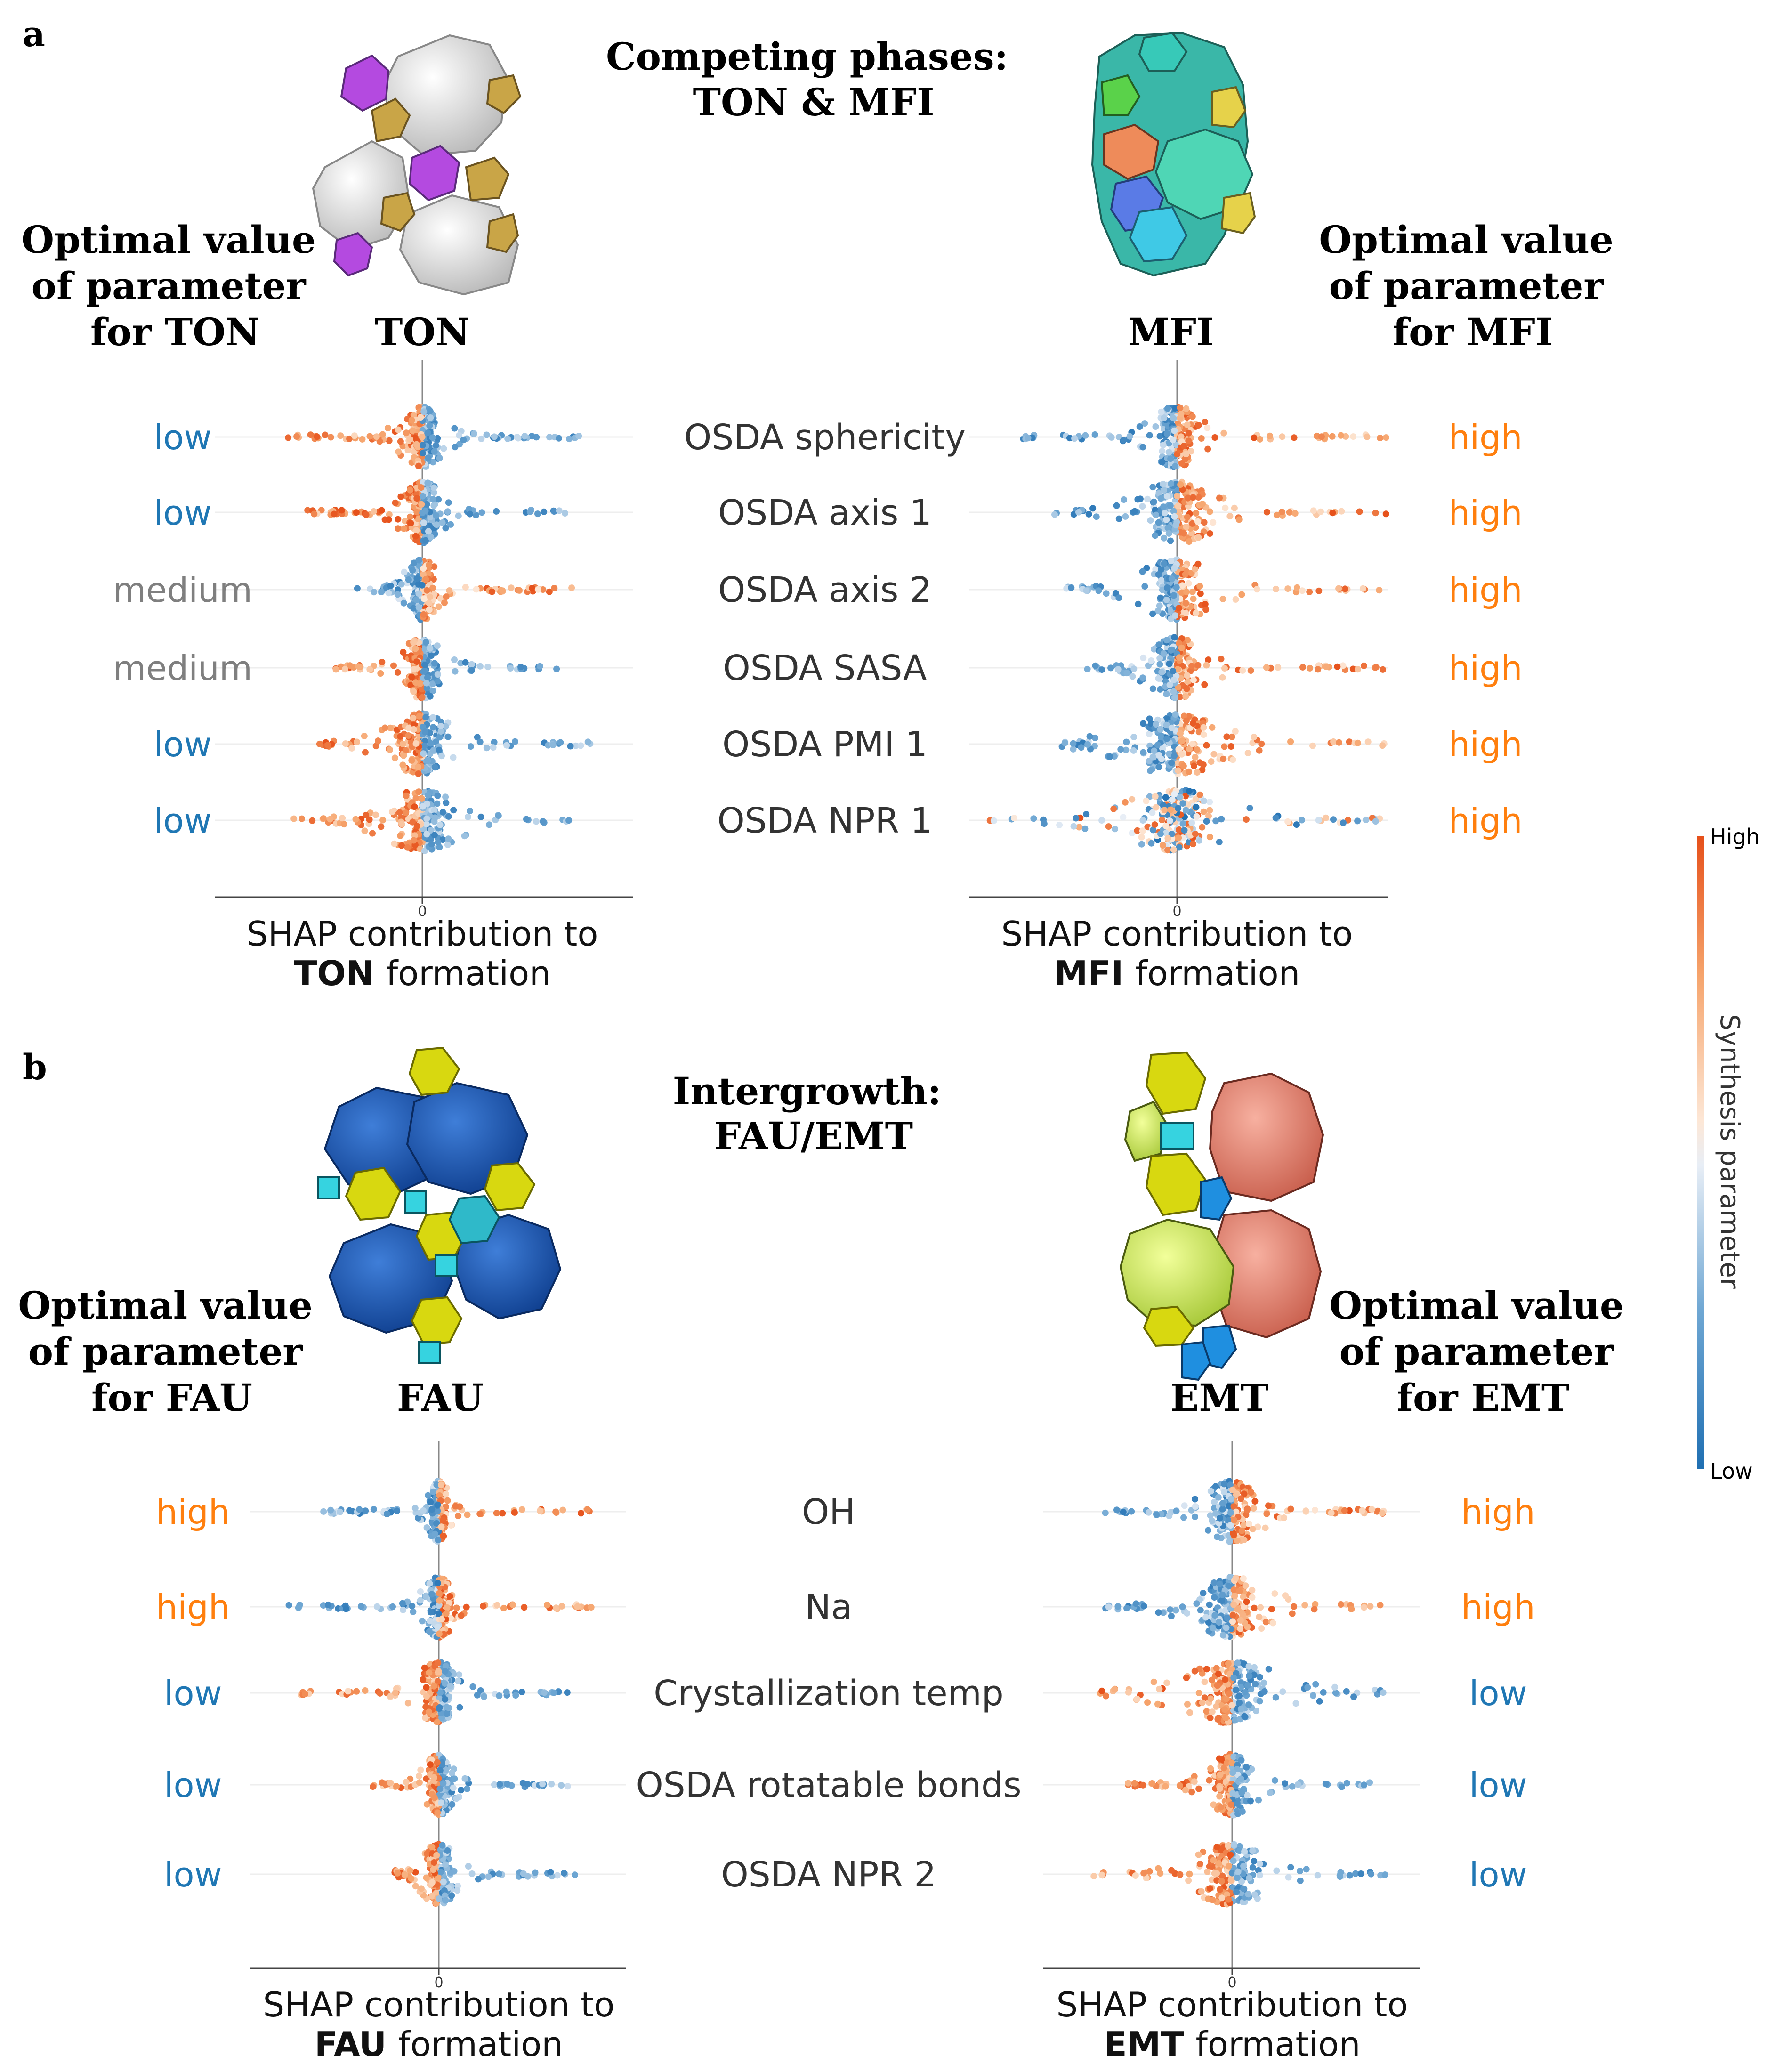 The height and width of the screenshot is (2072, 1767). Describe the element at coordinates (1232, 2044) in the screenshot. I see `x-axis-label-2: EMT formation` at that location.